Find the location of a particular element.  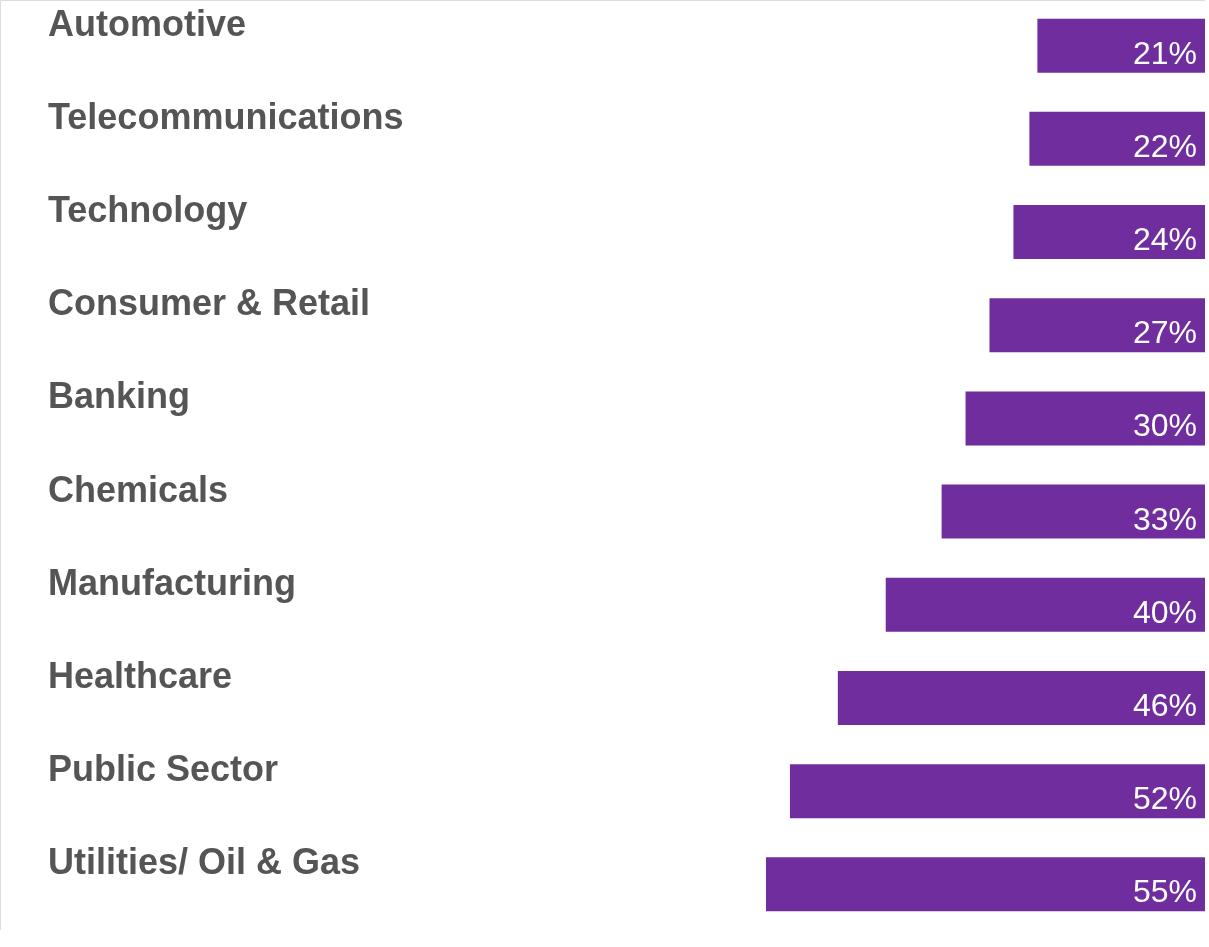

data-label: 52% is located at coordinates (1164, 798).